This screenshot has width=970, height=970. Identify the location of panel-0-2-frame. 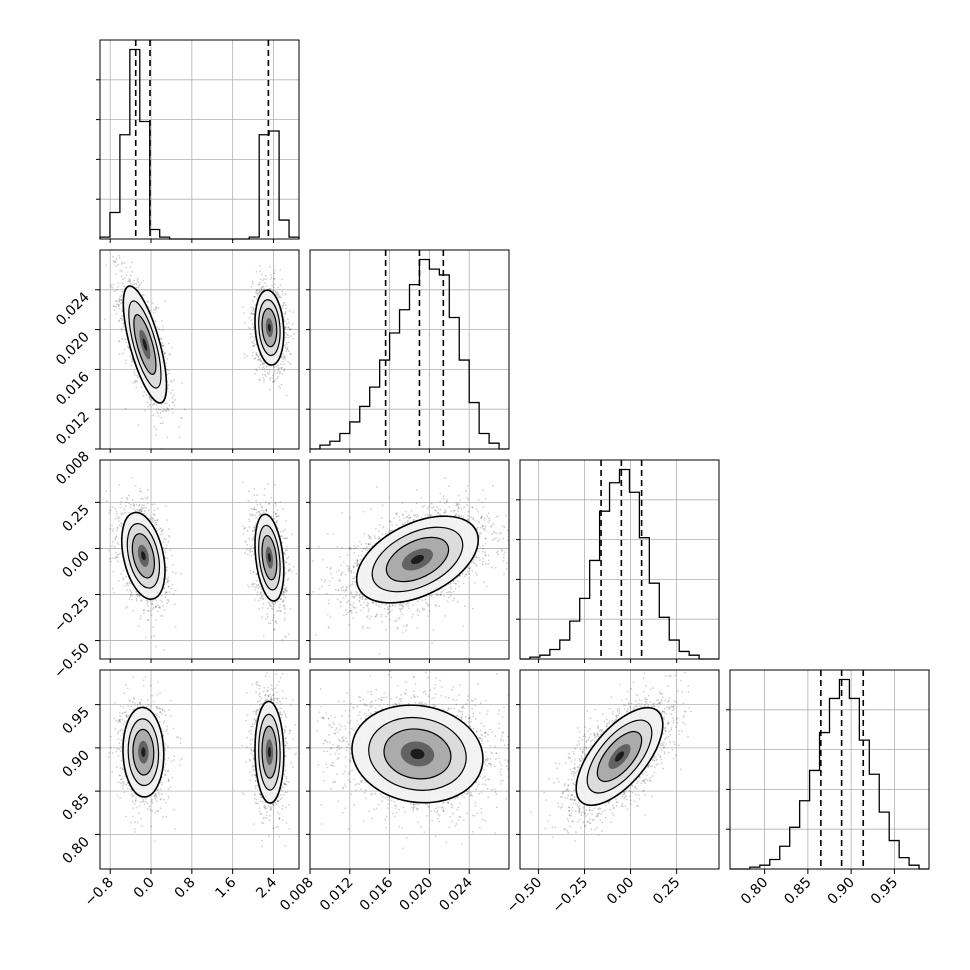
(199, 559).